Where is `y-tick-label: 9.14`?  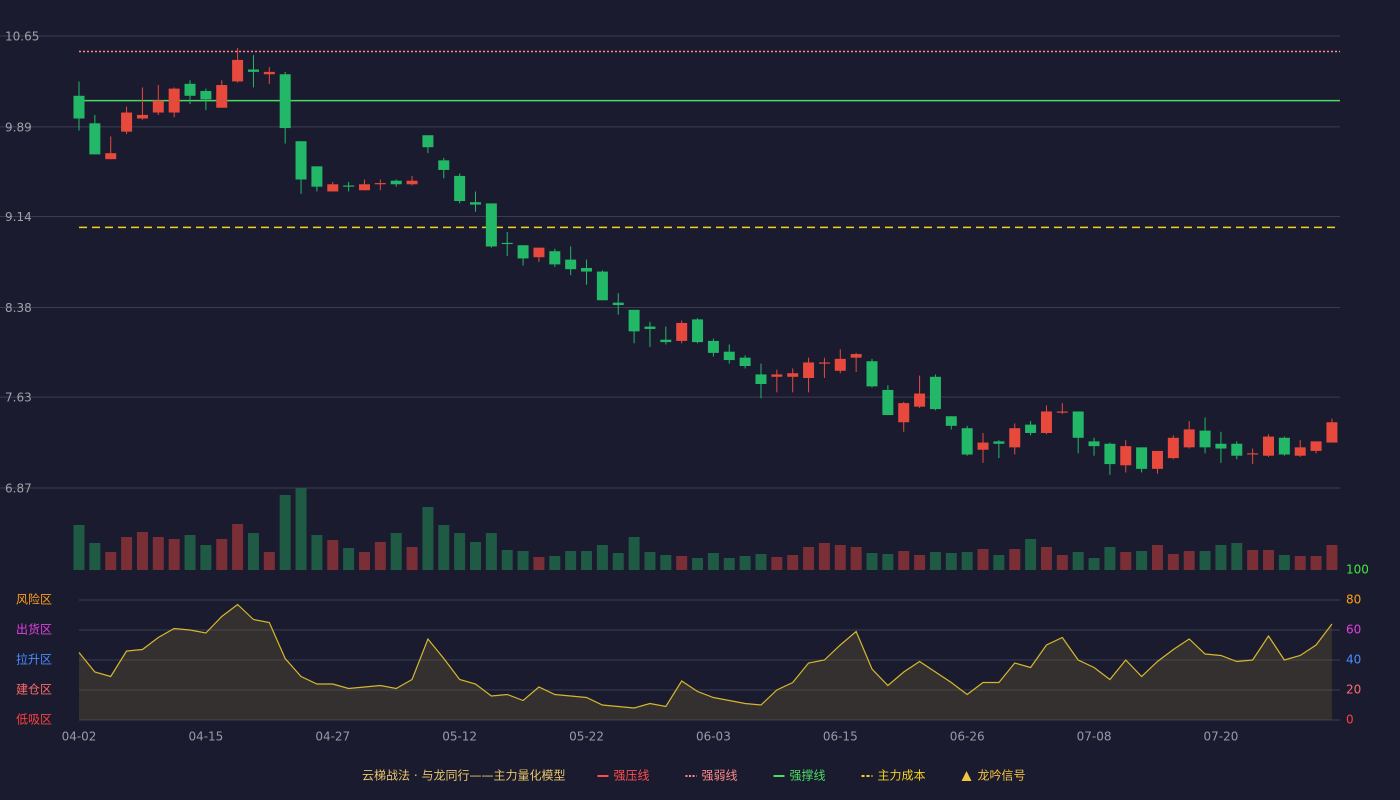
y-tick-label: 9.14 is located at coordinates (18, 217).